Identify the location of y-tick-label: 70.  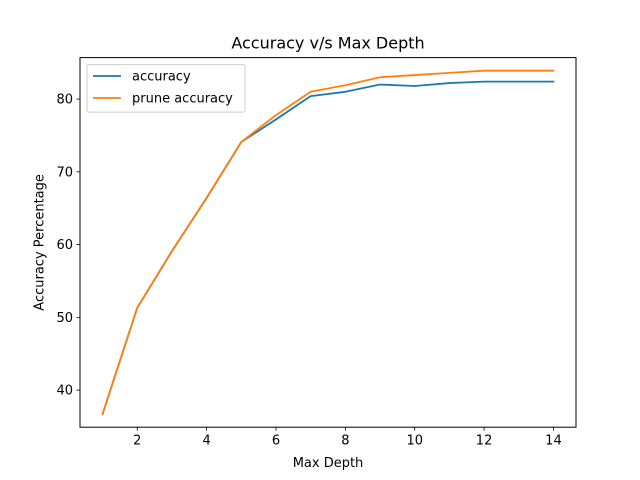
(64, 172).